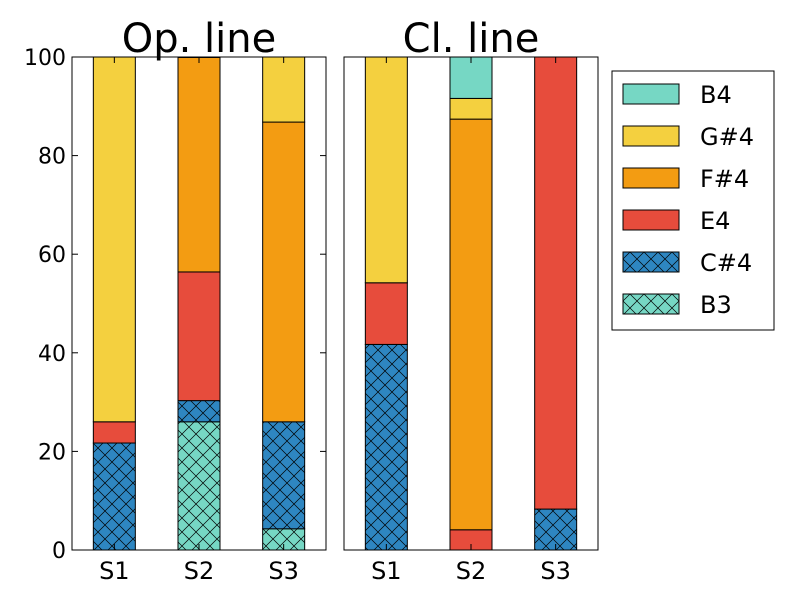 The image size is (800, 600). I want to click on legend-item-gsharp4: G#4, so click(688, 137).